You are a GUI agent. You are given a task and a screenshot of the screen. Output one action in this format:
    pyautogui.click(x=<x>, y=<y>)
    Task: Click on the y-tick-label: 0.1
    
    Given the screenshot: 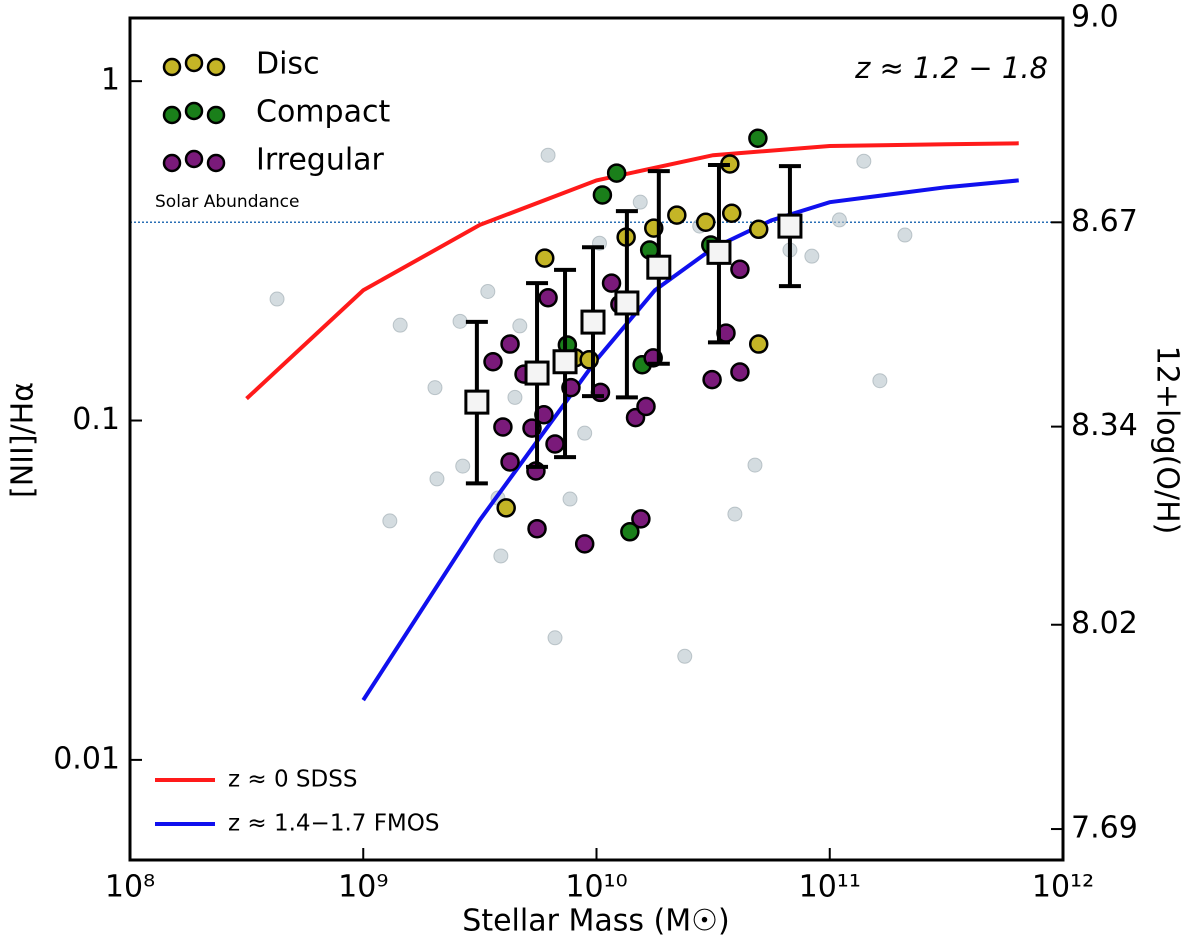 What is the action you would take?
    pyautogui.click(x=96, y=419)
    